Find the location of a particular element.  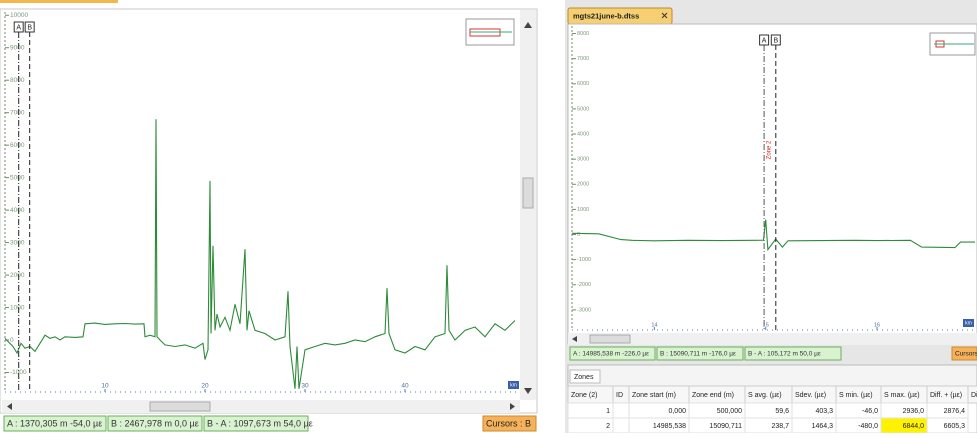

scroll-down is located at coordinates (528, 391).